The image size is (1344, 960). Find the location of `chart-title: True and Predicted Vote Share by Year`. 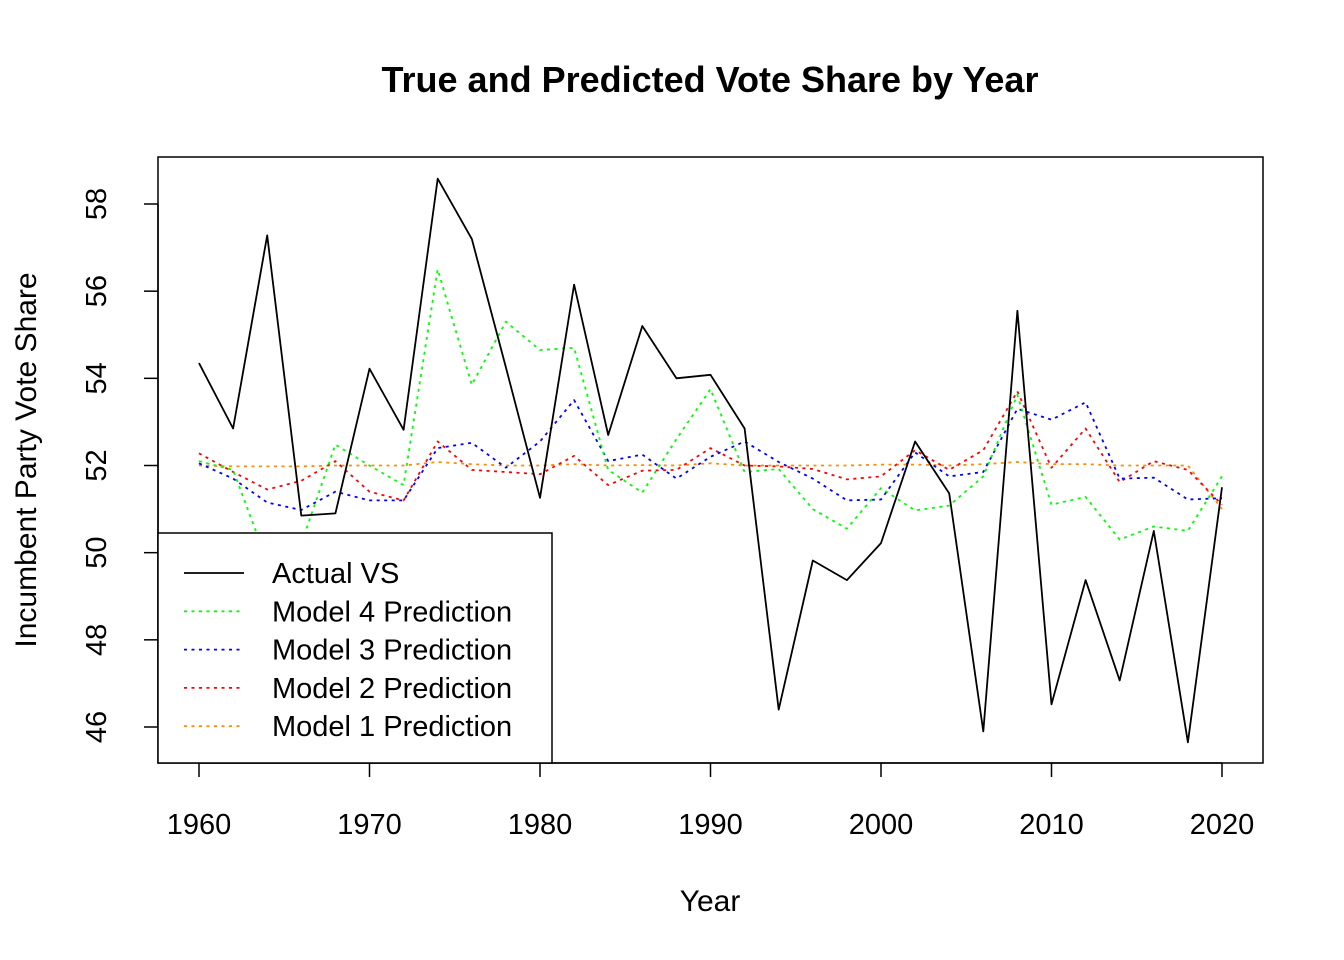

chart-title: True and Predicted Vote Share by Year is located at coordinates (710, 79).